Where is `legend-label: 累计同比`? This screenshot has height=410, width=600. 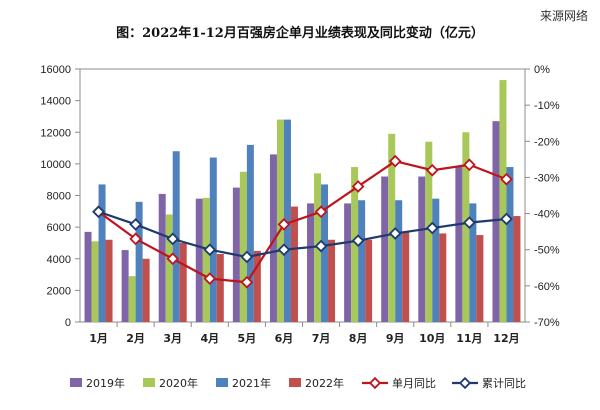 legend-label: 累计同比 is located at coordinates (504, 383).